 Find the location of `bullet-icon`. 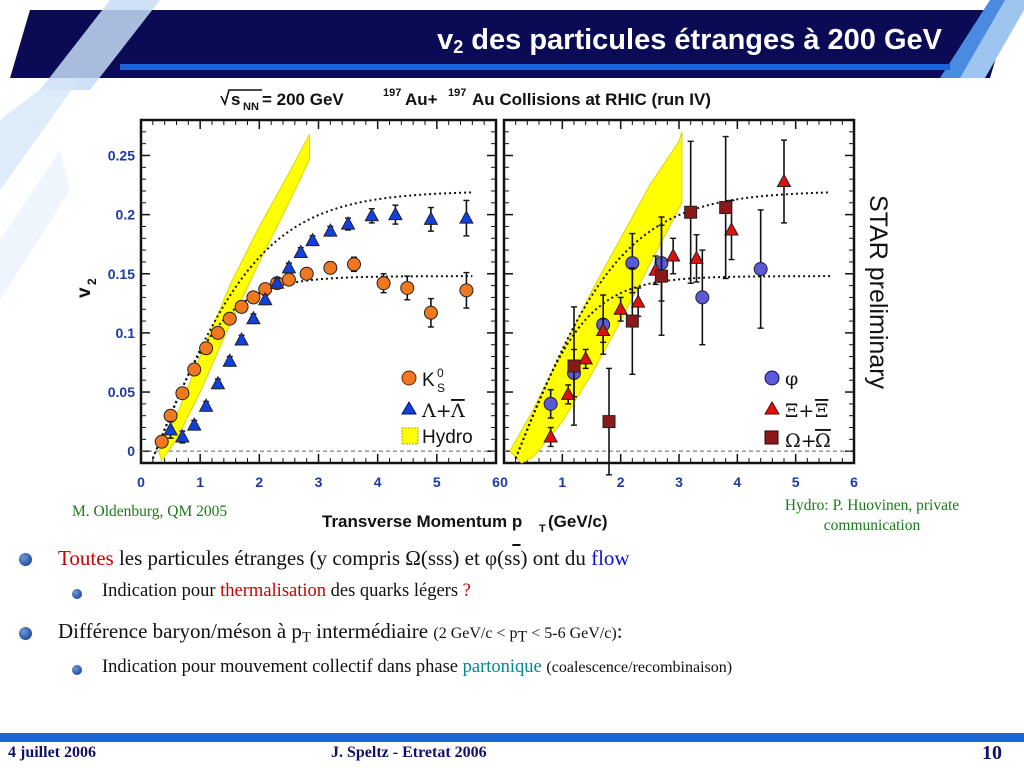

bullet-icon is located at coordinates (25, 633).